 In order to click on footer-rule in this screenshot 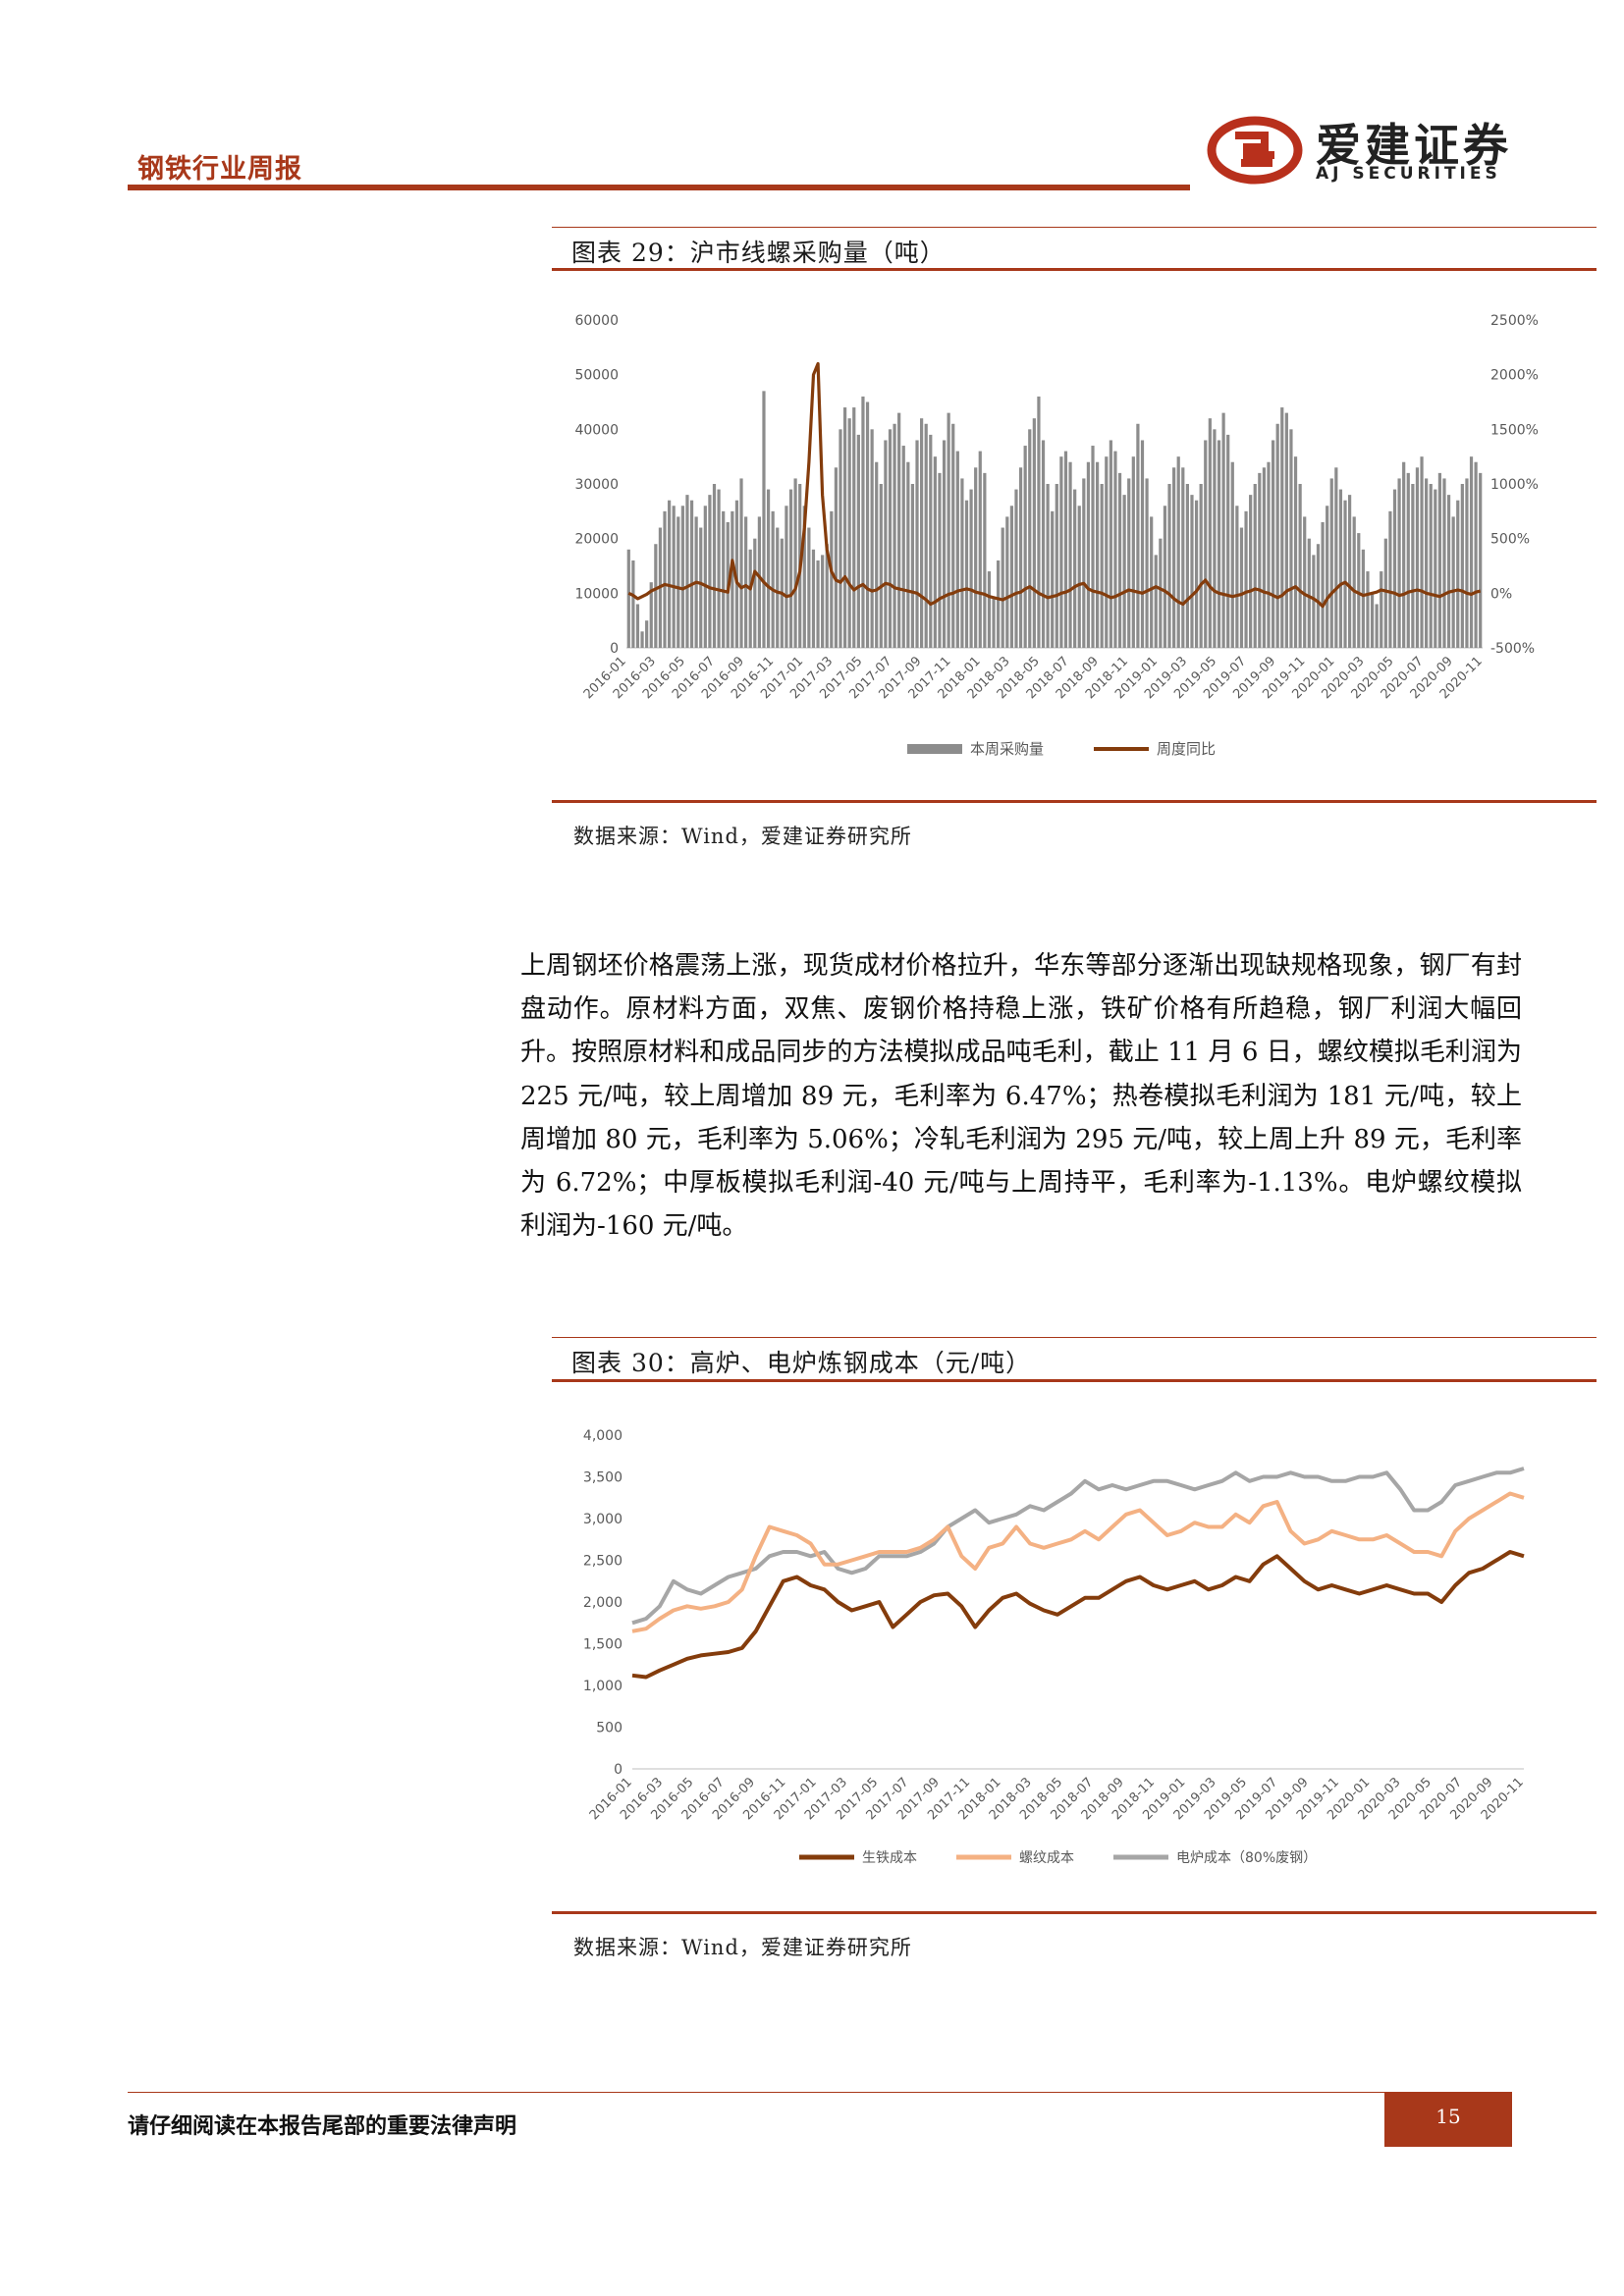, I will do `click(820, 2092)`.